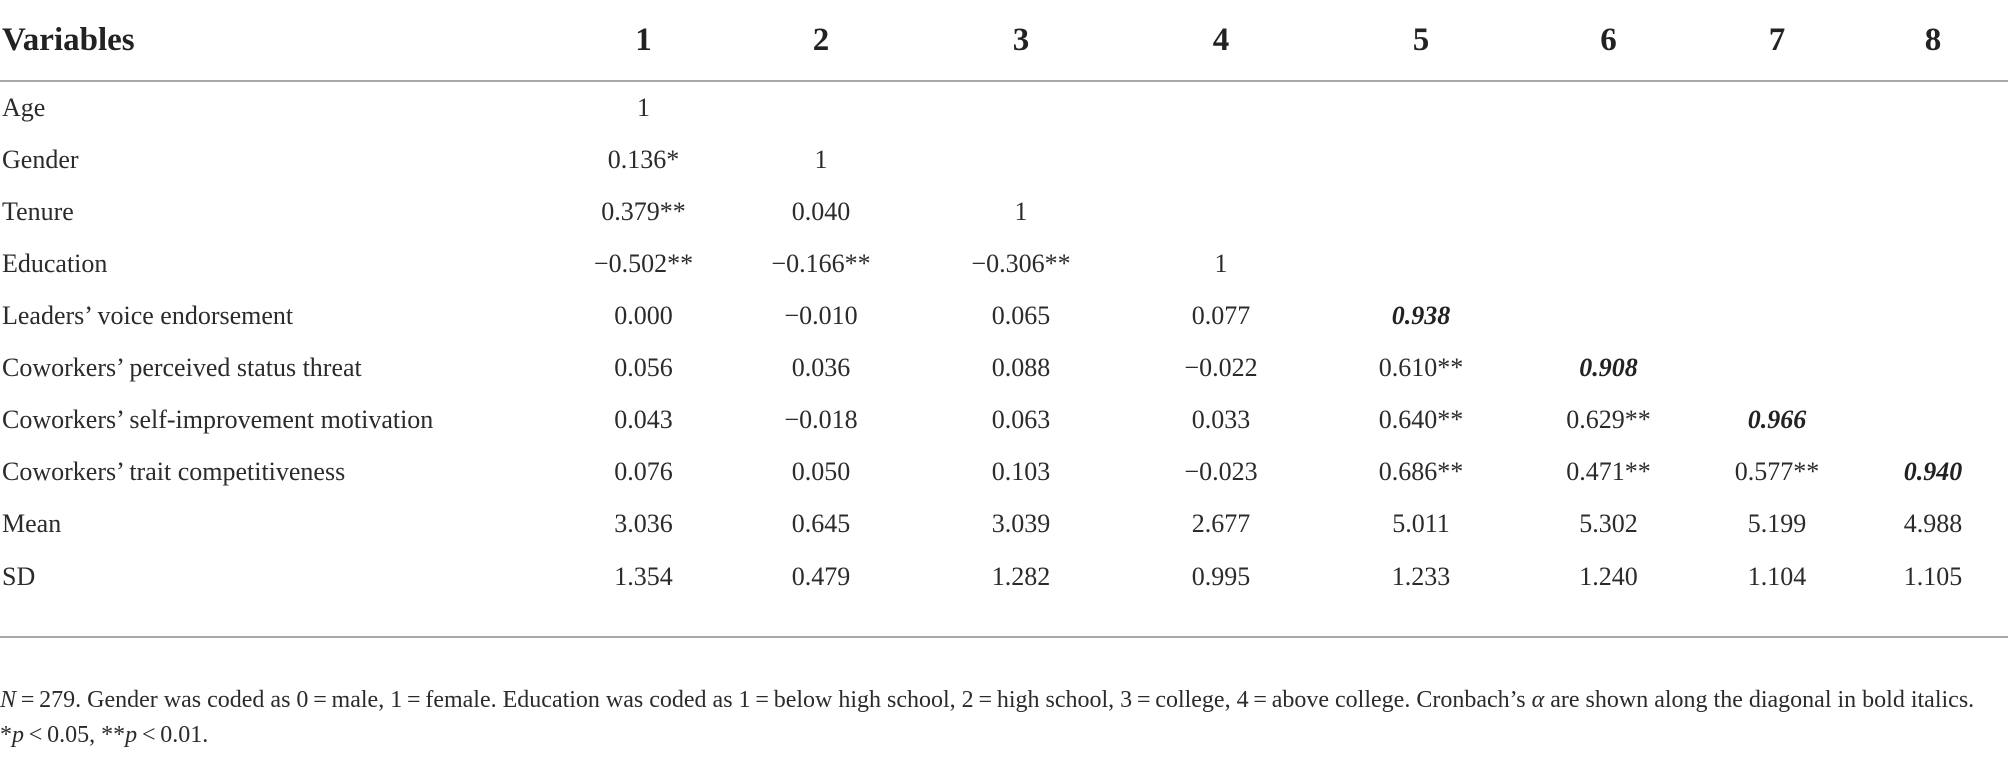 Image resolution: width=2008 pixels, height=763 pixels. Describe the element at coordinates (643, 523) in the screenshot. I see `table-cell: 3.036` at that location.